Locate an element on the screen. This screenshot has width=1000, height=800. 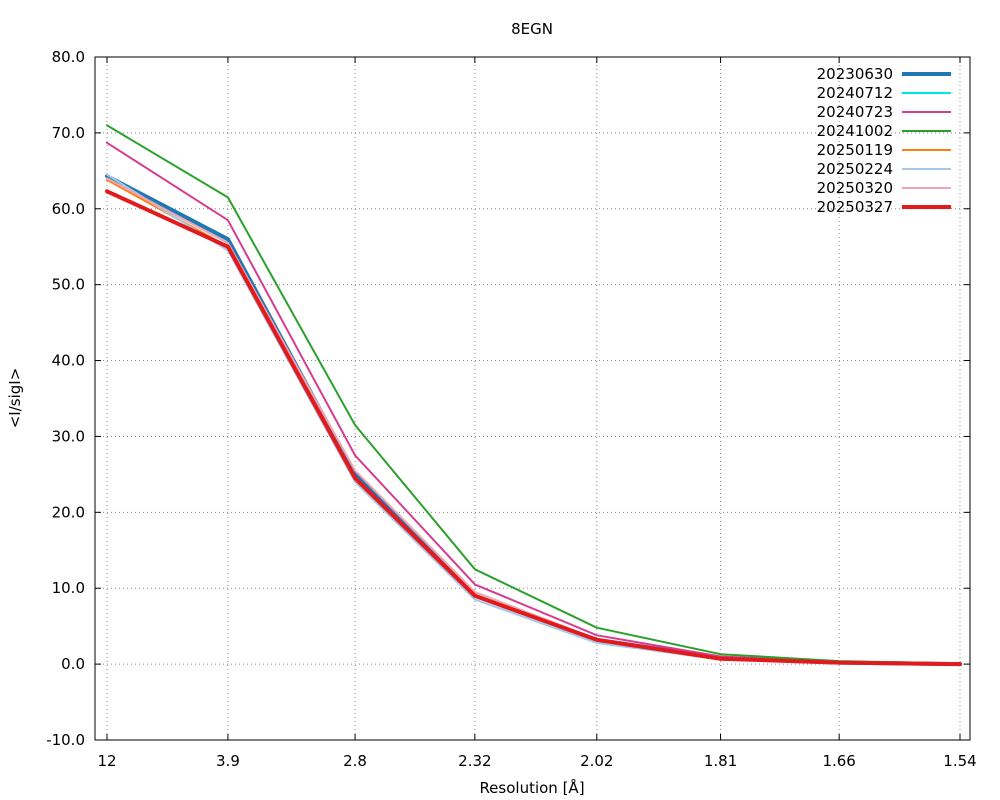
x-tick-label: 3.9 is located at coordinates (228, 761).